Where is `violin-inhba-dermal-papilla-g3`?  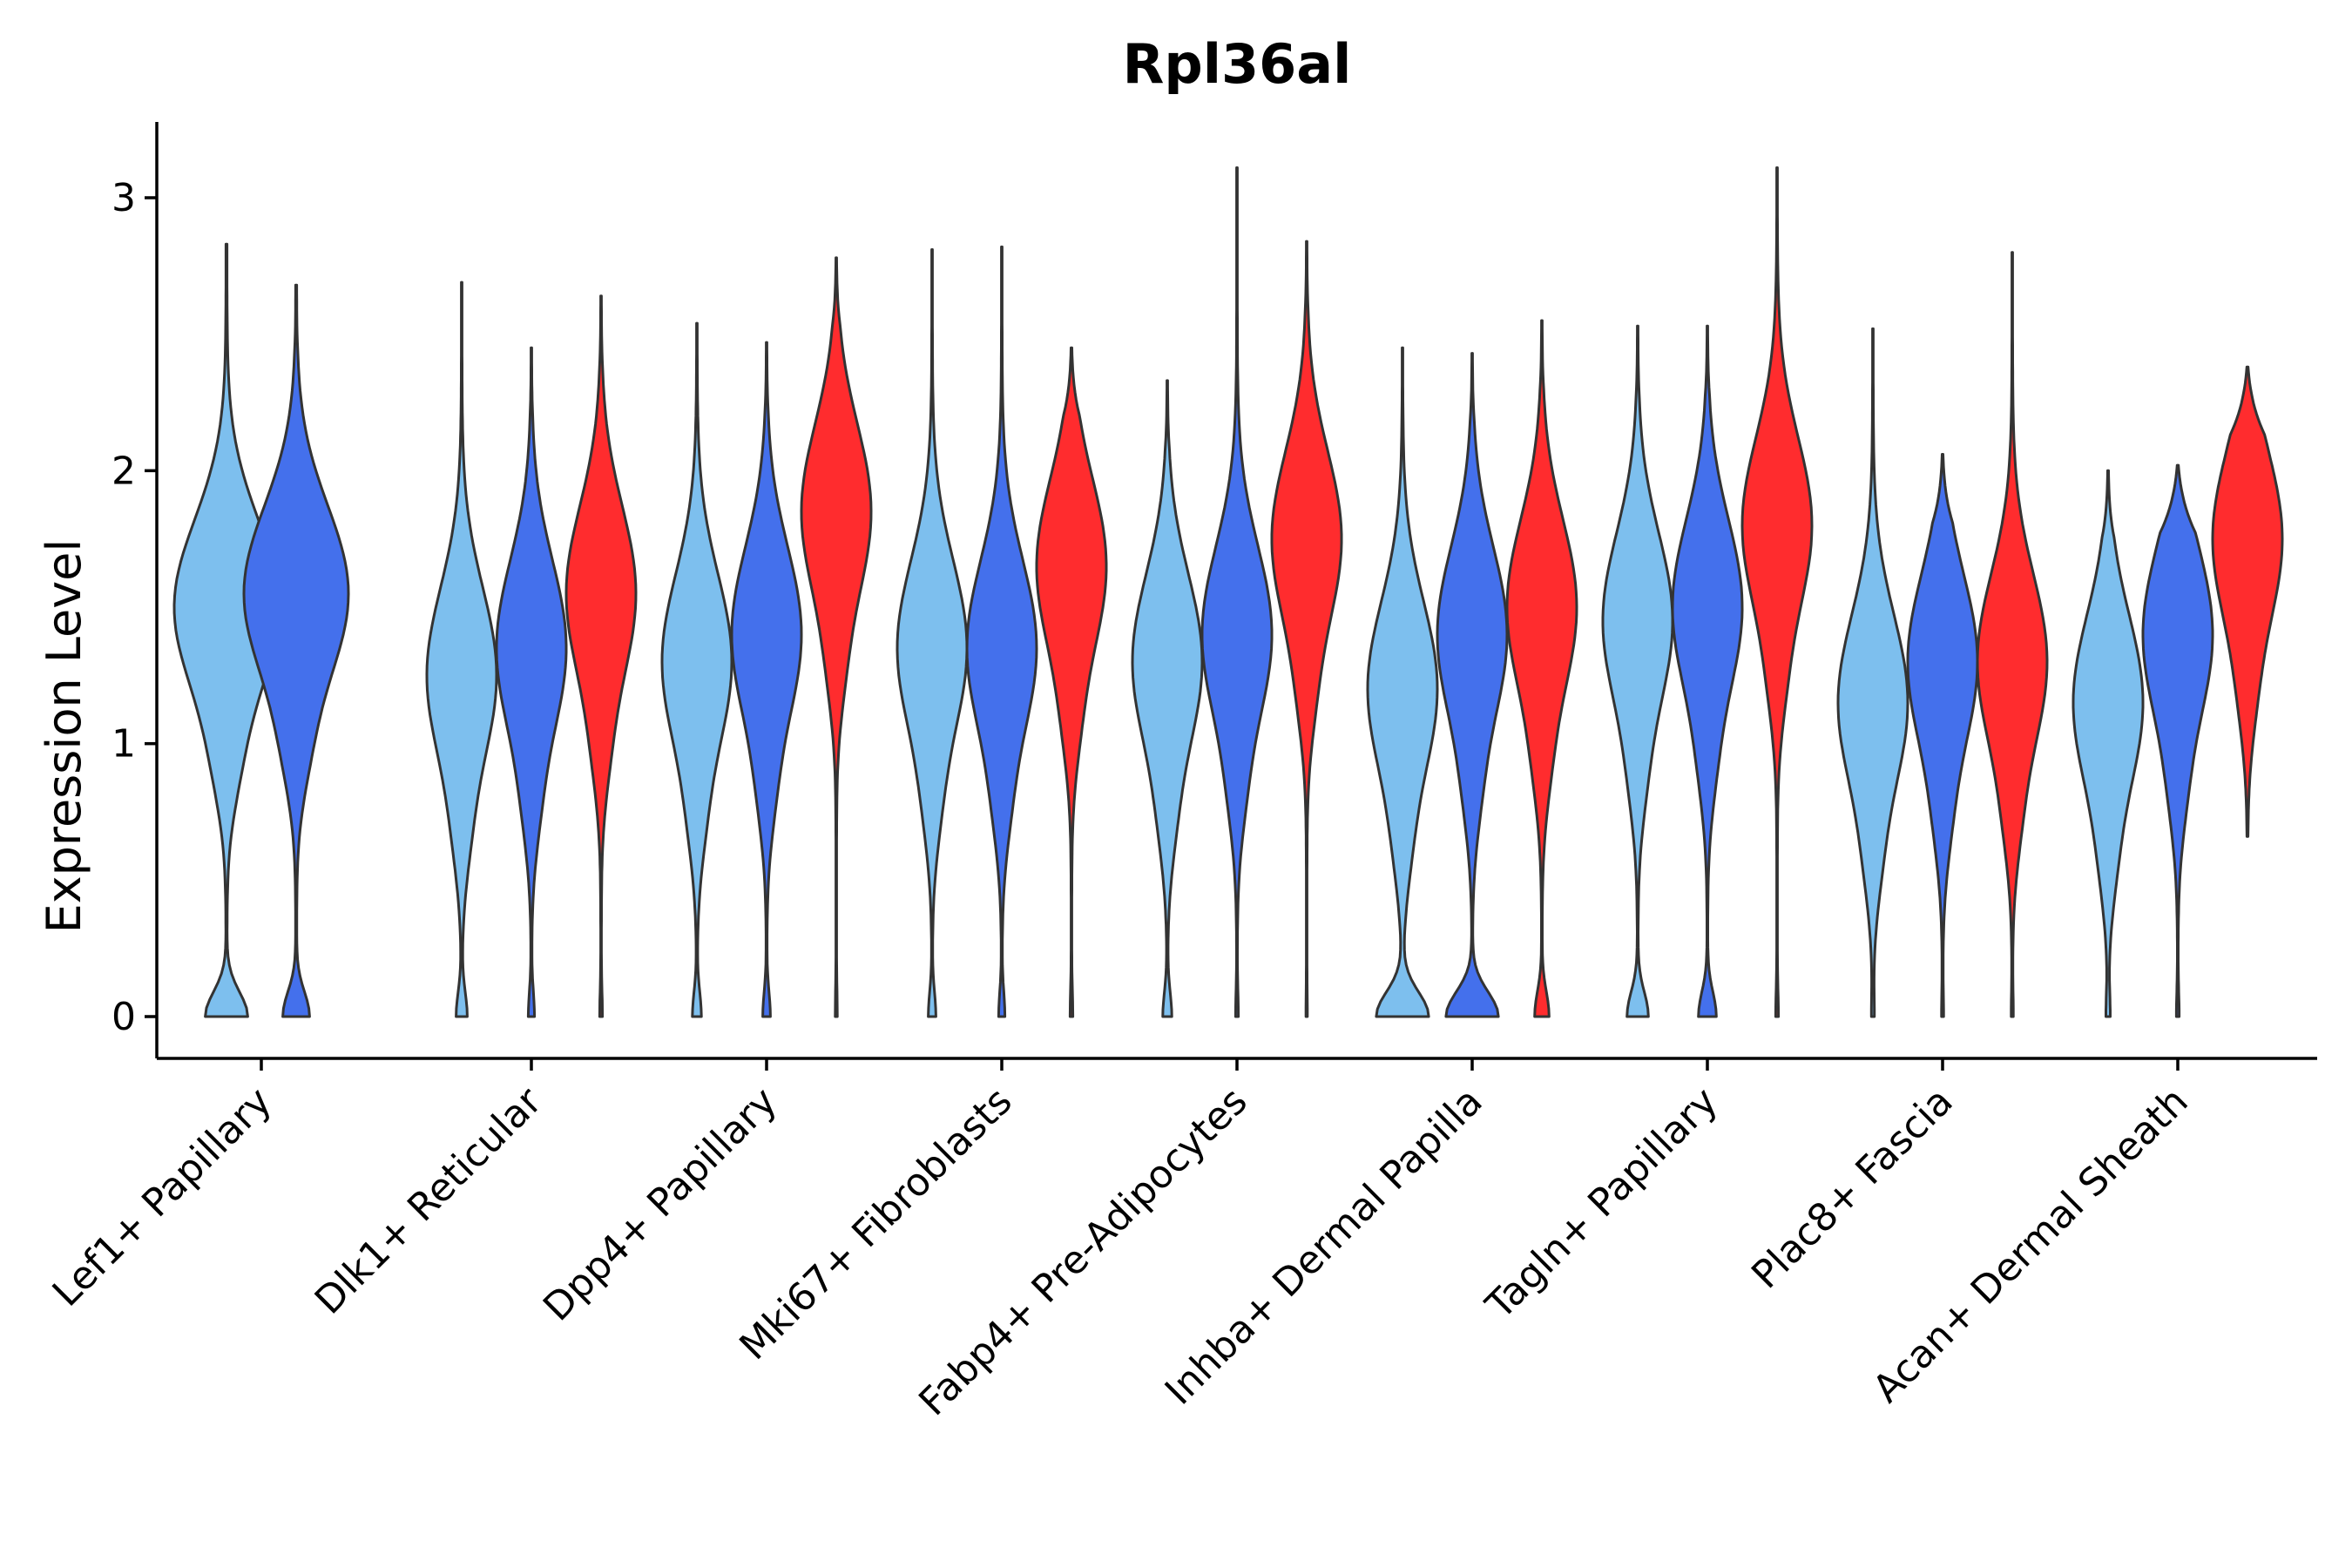
violin-inhba-dermal-papilla-g3 is located at coordinates (1541, 668).